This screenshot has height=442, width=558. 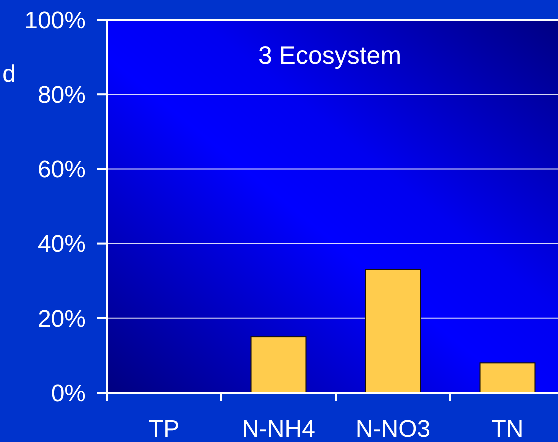 What do you see at coordinates (62, 319) in the screenshot?
I see `y-tick-label: 20%` at bounding box center [62, 319].